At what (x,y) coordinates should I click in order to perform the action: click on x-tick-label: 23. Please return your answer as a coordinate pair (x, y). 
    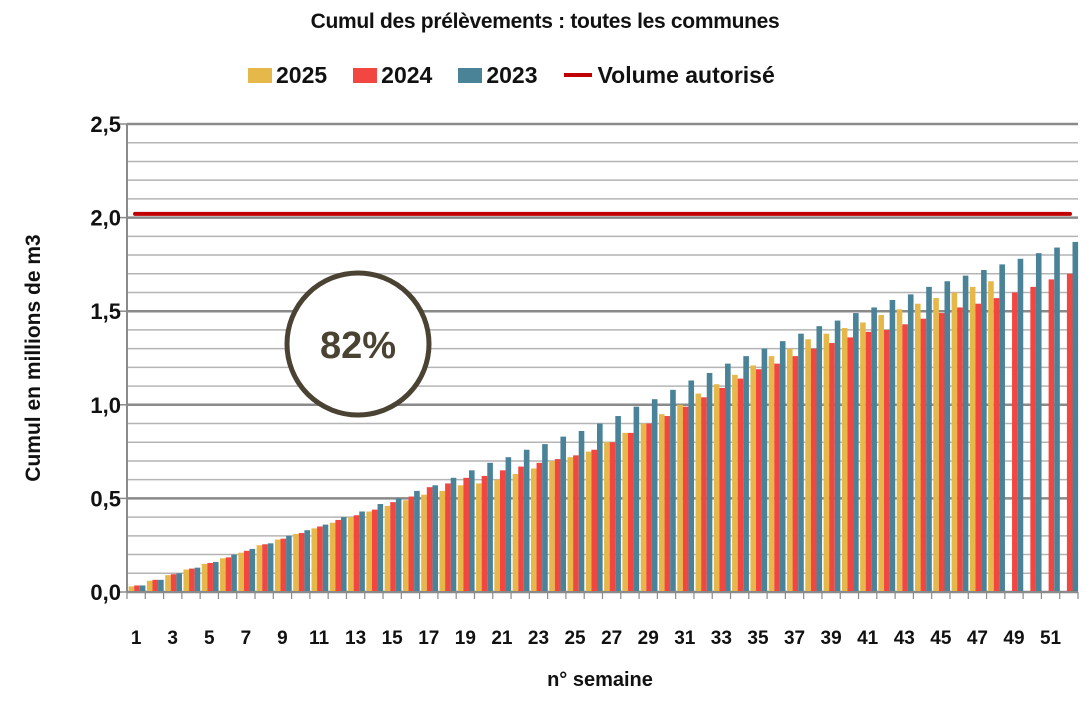
    Looking at the image, I should click on (538, 638).